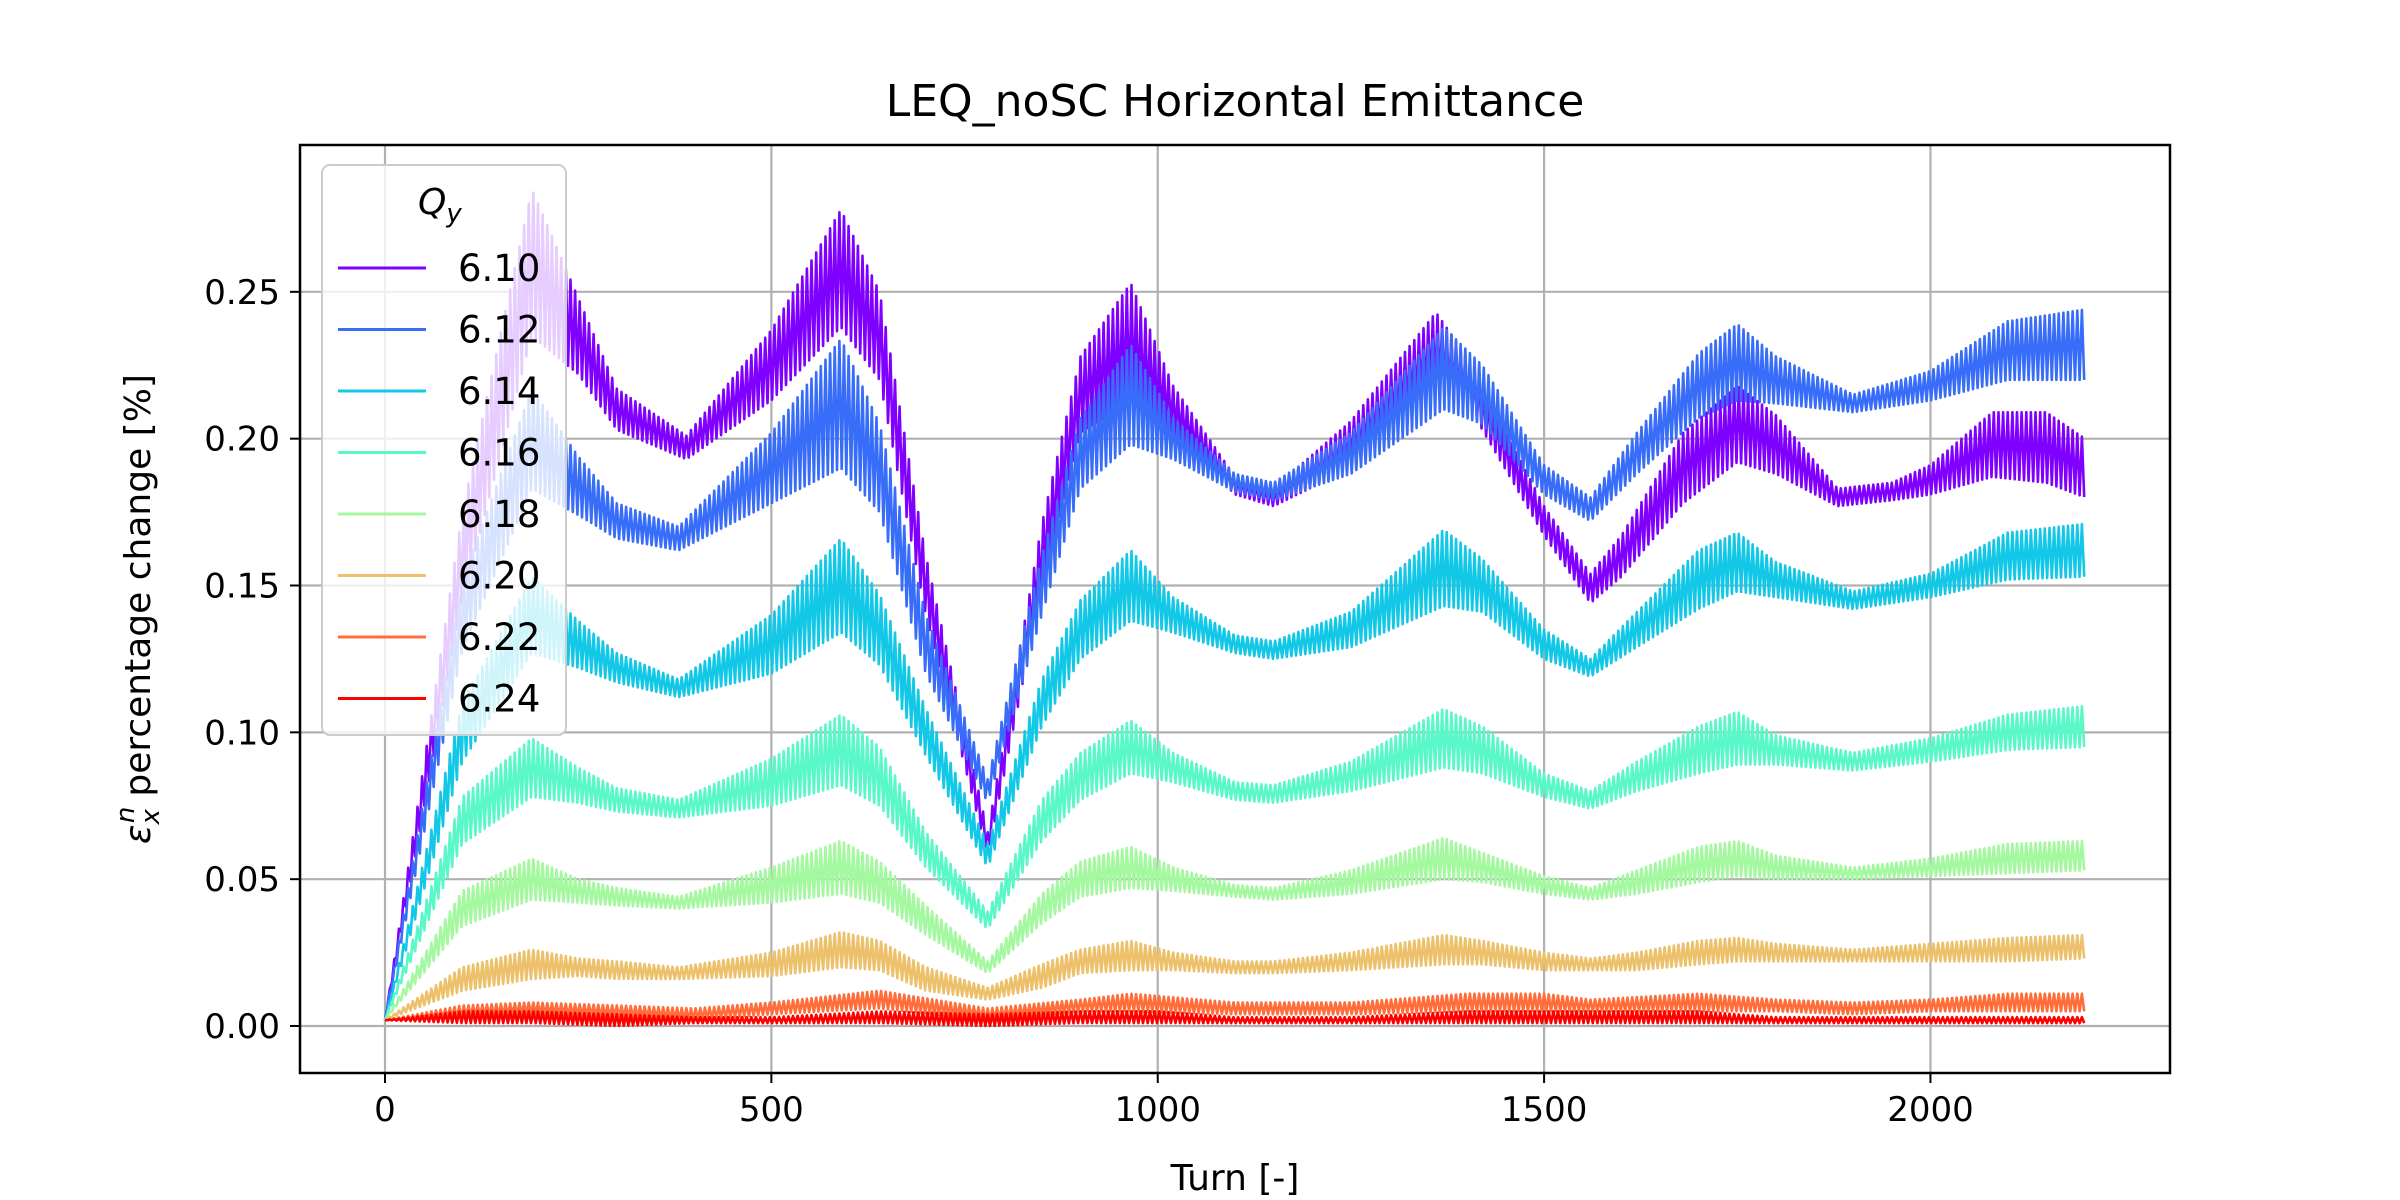  I want to click on legend-item: 6.22, so click(439, 637).